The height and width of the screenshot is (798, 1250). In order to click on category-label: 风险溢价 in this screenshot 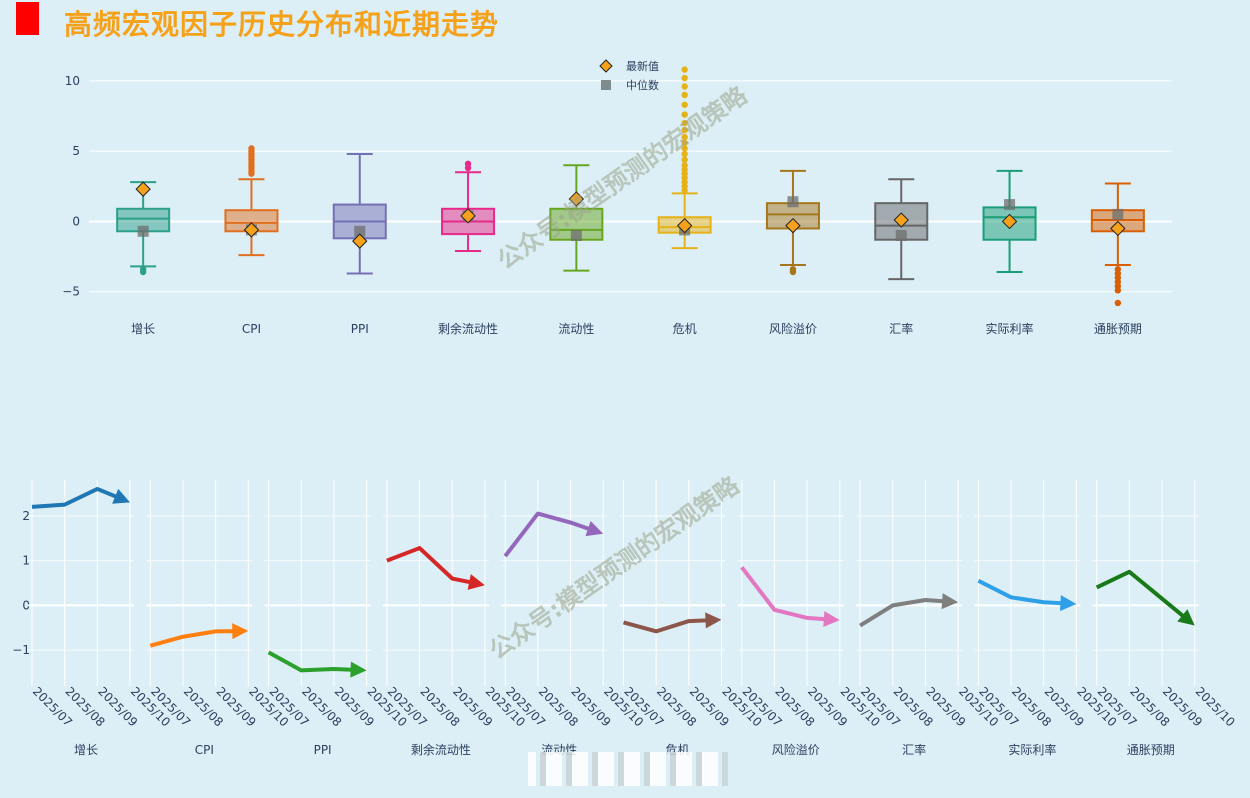, I will do `click(793, 328)`.